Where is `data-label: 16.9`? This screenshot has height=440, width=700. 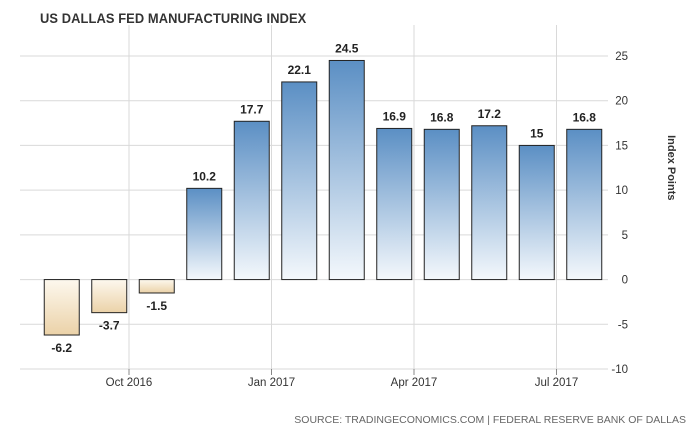
data-label: 16.9 is located at coordinates (395, 116).